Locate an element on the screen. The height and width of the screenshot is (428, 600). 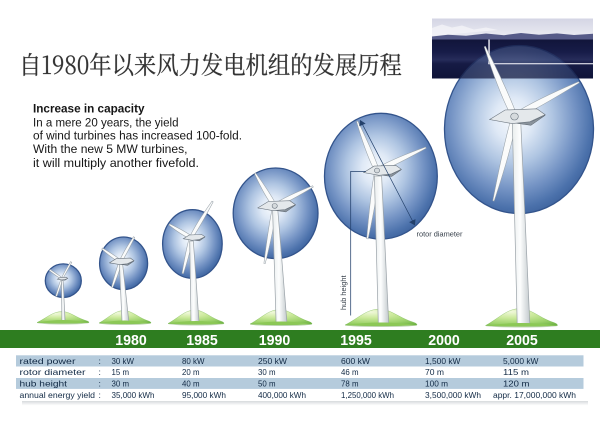
svg-text: 1,500 kW is located at coordinates (443, 361).